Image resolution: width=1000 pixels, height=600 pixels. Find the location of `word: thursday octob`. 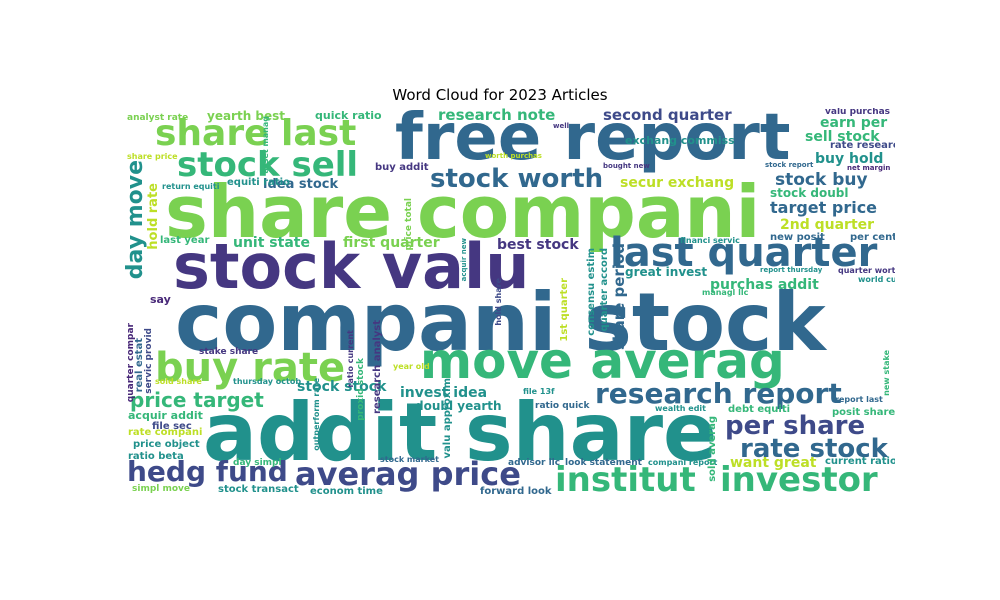

word: thursday octob is located at coordinates (267, 381).